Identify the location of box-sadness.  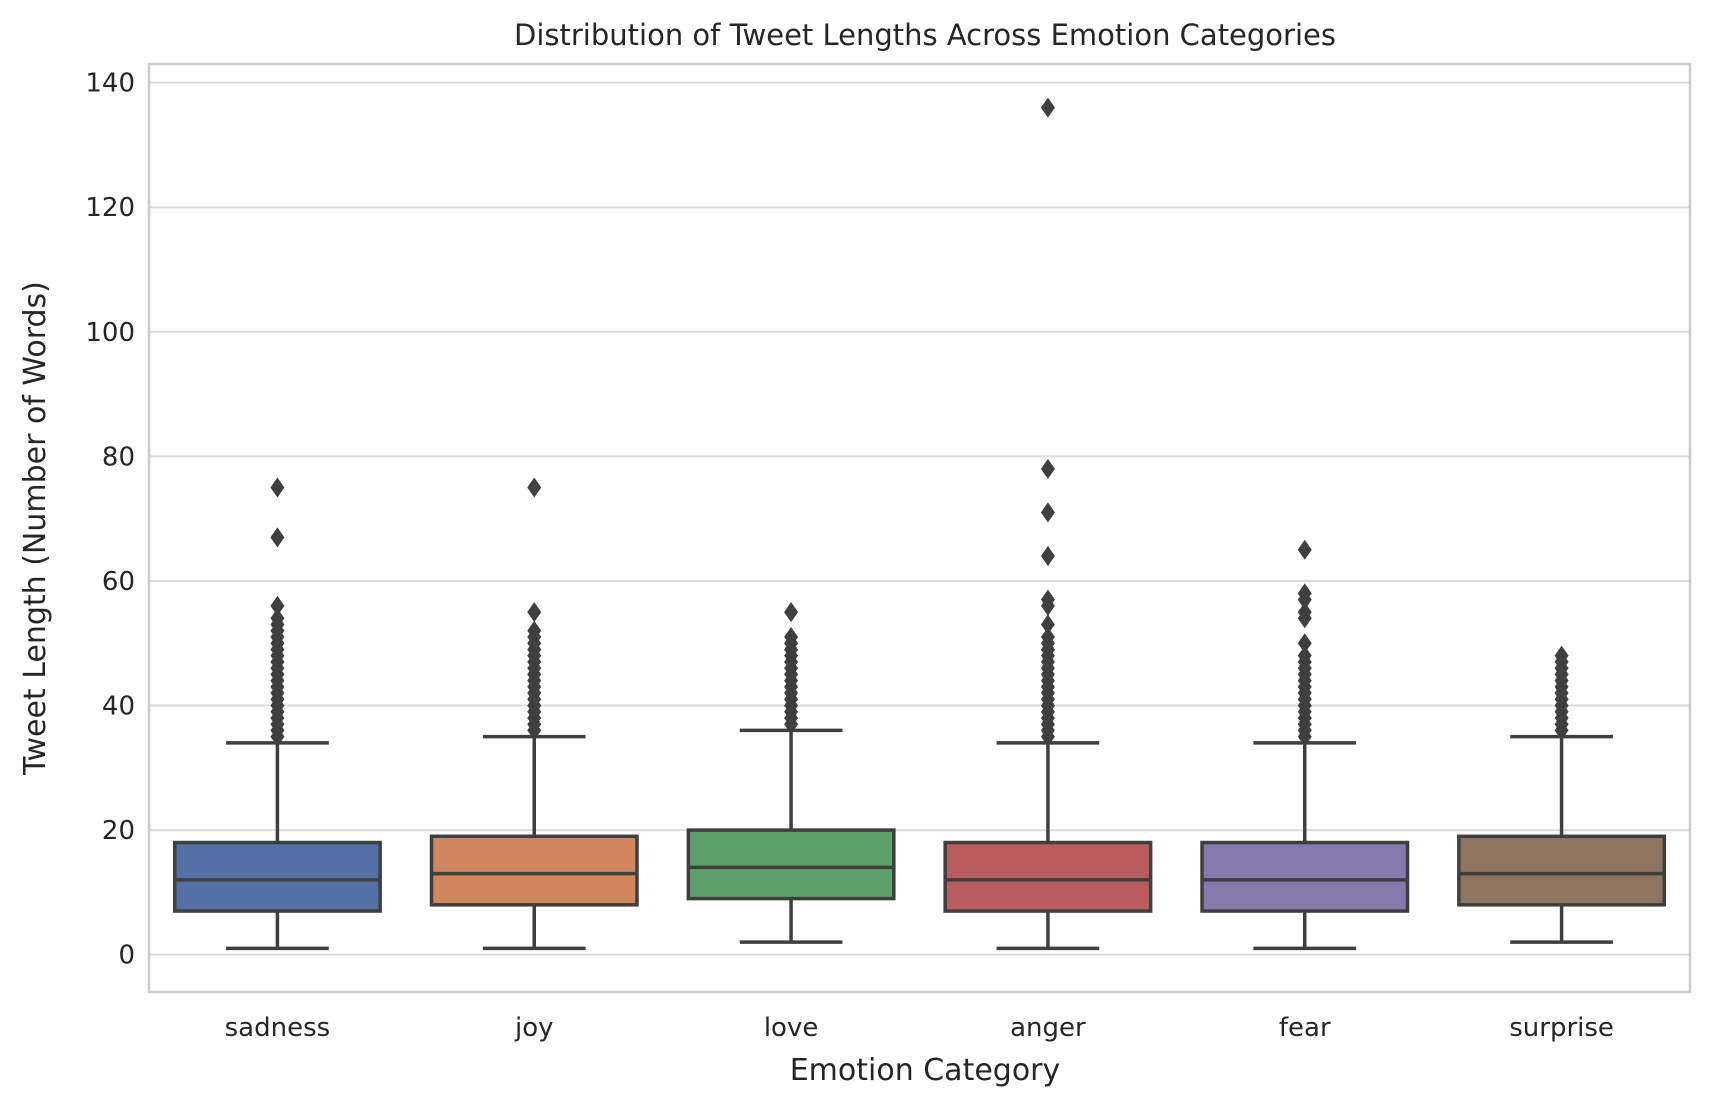
(277, 714).